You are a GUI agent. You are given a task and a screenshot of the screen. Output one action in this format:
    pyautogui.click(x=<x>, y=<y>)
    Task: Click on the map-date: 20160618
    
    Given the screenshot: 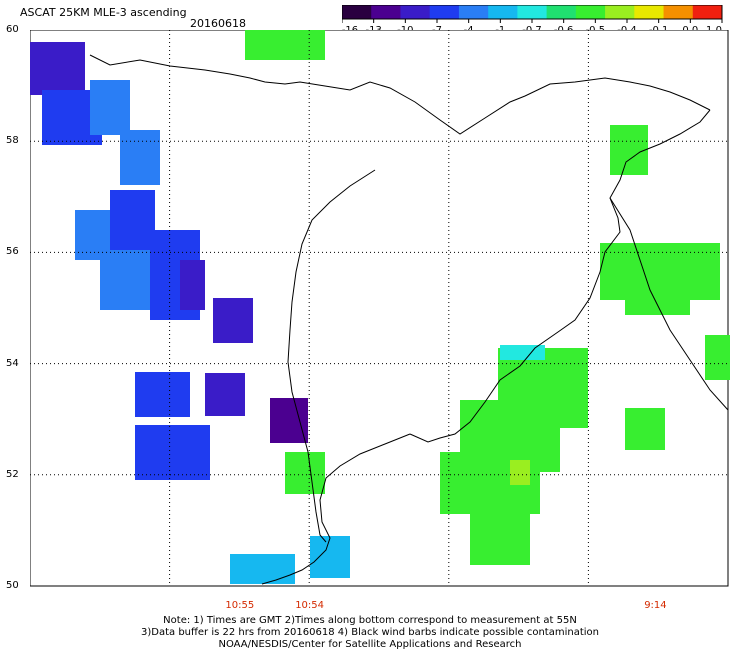 What is the action you would take?
    pyautogui.click(x=218, y=23)
    